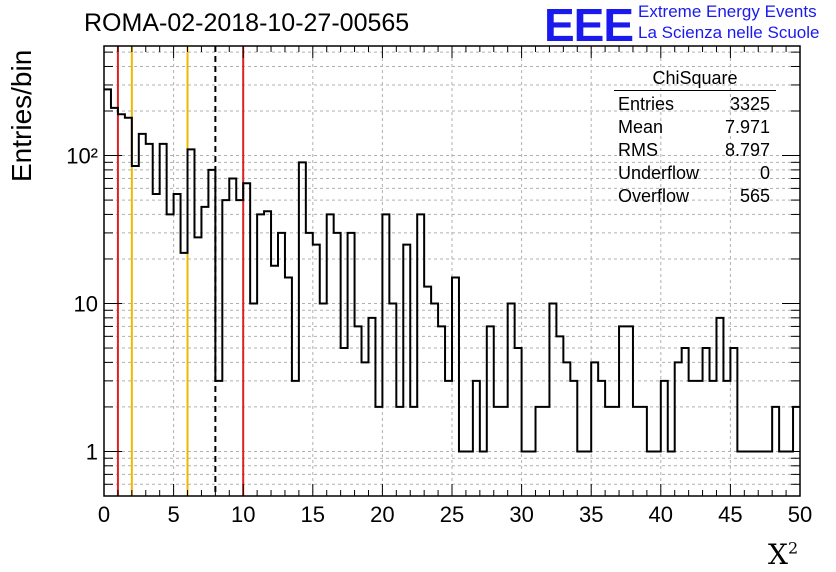 The width and height of the screenshot is (836, 572). I want to click on stats-row-underflow: Underflow 0, so click(695, 173).